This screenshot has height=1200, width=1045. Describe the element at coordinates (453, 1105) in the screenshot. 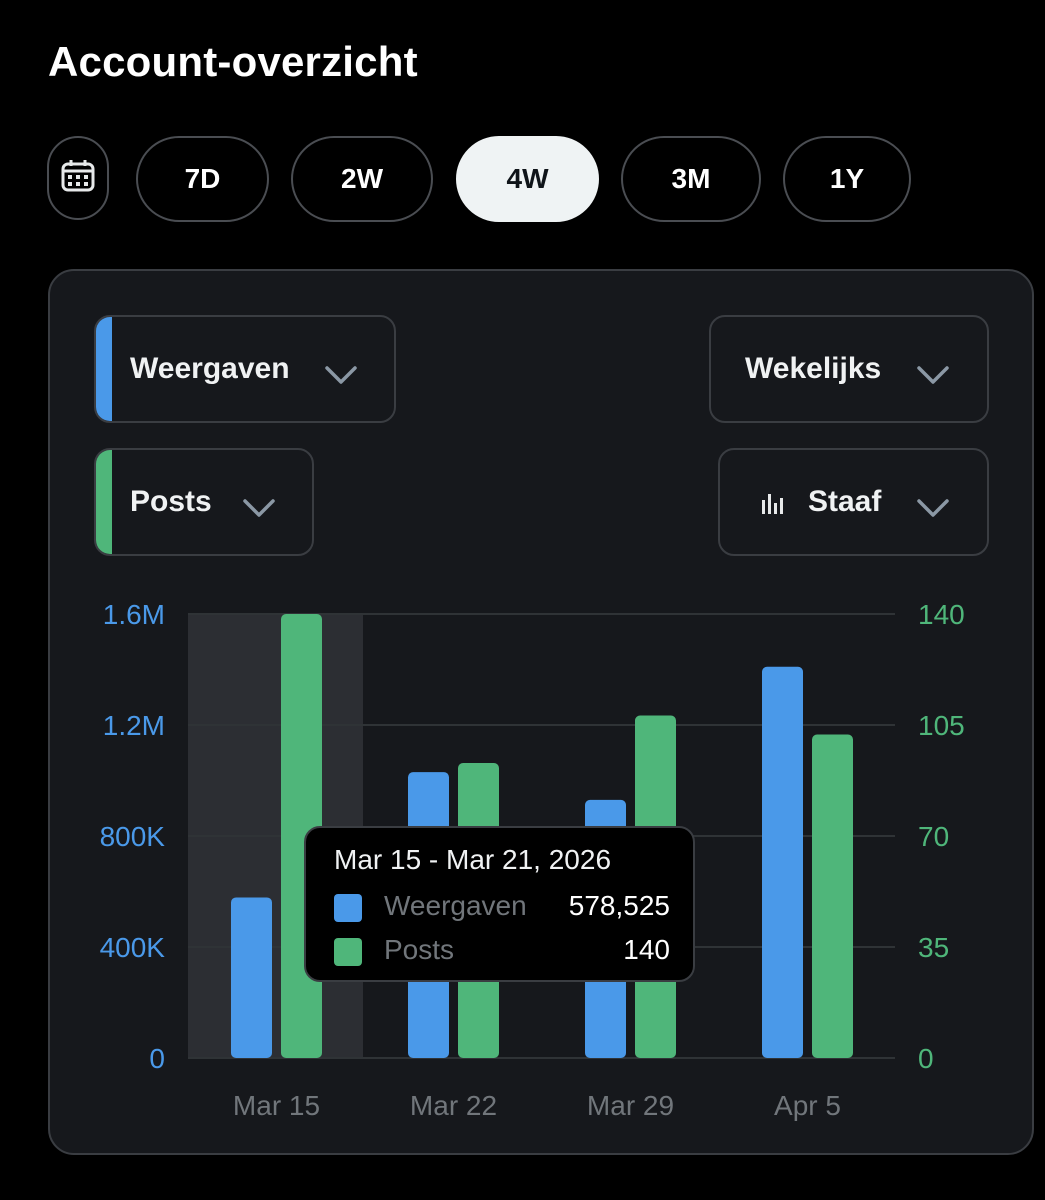

I see `x-tick-label: Mar 22` at that location.